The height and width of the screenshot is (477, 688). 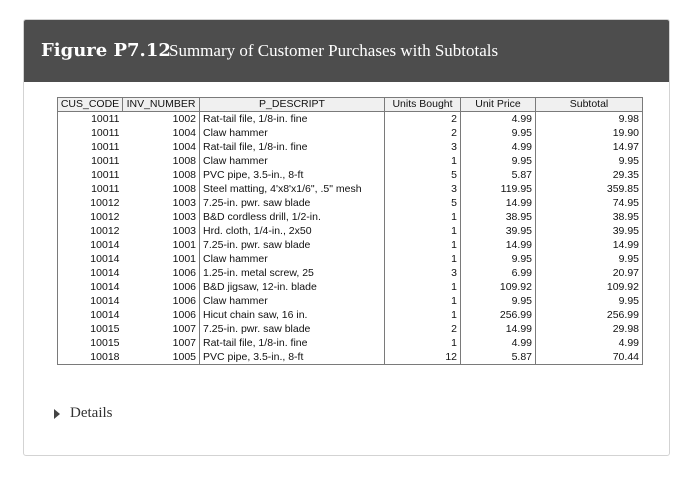 I want to click on unit-price-cell: 256.99, so click(x=498, y=315).